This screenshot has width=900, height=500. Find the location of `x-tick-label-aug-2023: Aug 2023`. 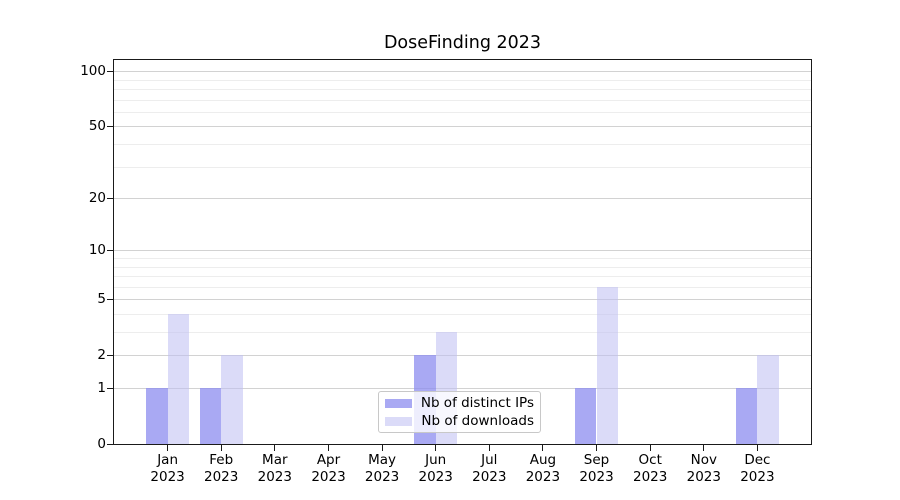

x-tick-label-aug-2023: Aug 2023 is located at coordinates (543, 468).